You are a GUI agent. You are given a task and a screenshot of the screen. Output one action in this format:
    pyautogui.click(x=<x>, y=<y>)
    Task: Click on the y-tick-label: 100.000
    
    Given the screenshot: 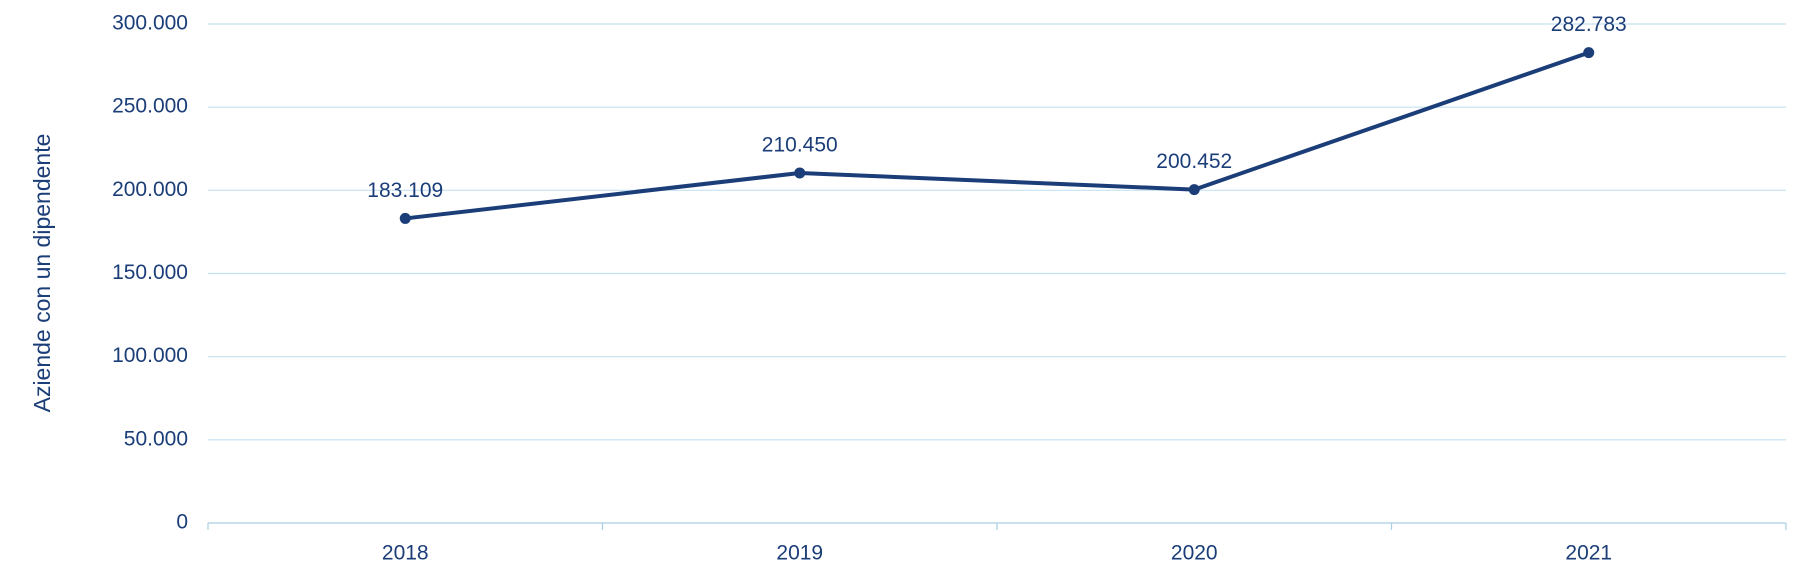 What is the action you would take?
    pyautogui.click(x=150, y=355)
    